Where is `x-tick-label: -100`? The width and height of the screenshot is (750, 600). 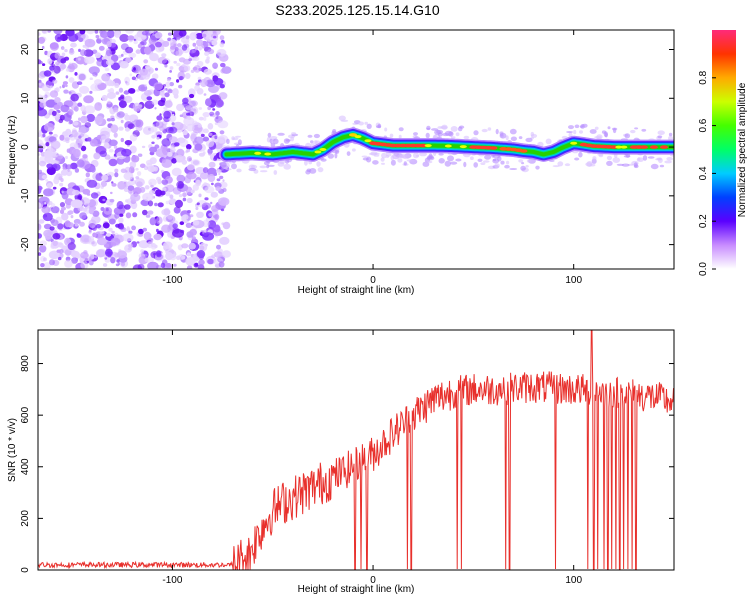
x-tick-label: -100 is located at coordinates (172, 280).